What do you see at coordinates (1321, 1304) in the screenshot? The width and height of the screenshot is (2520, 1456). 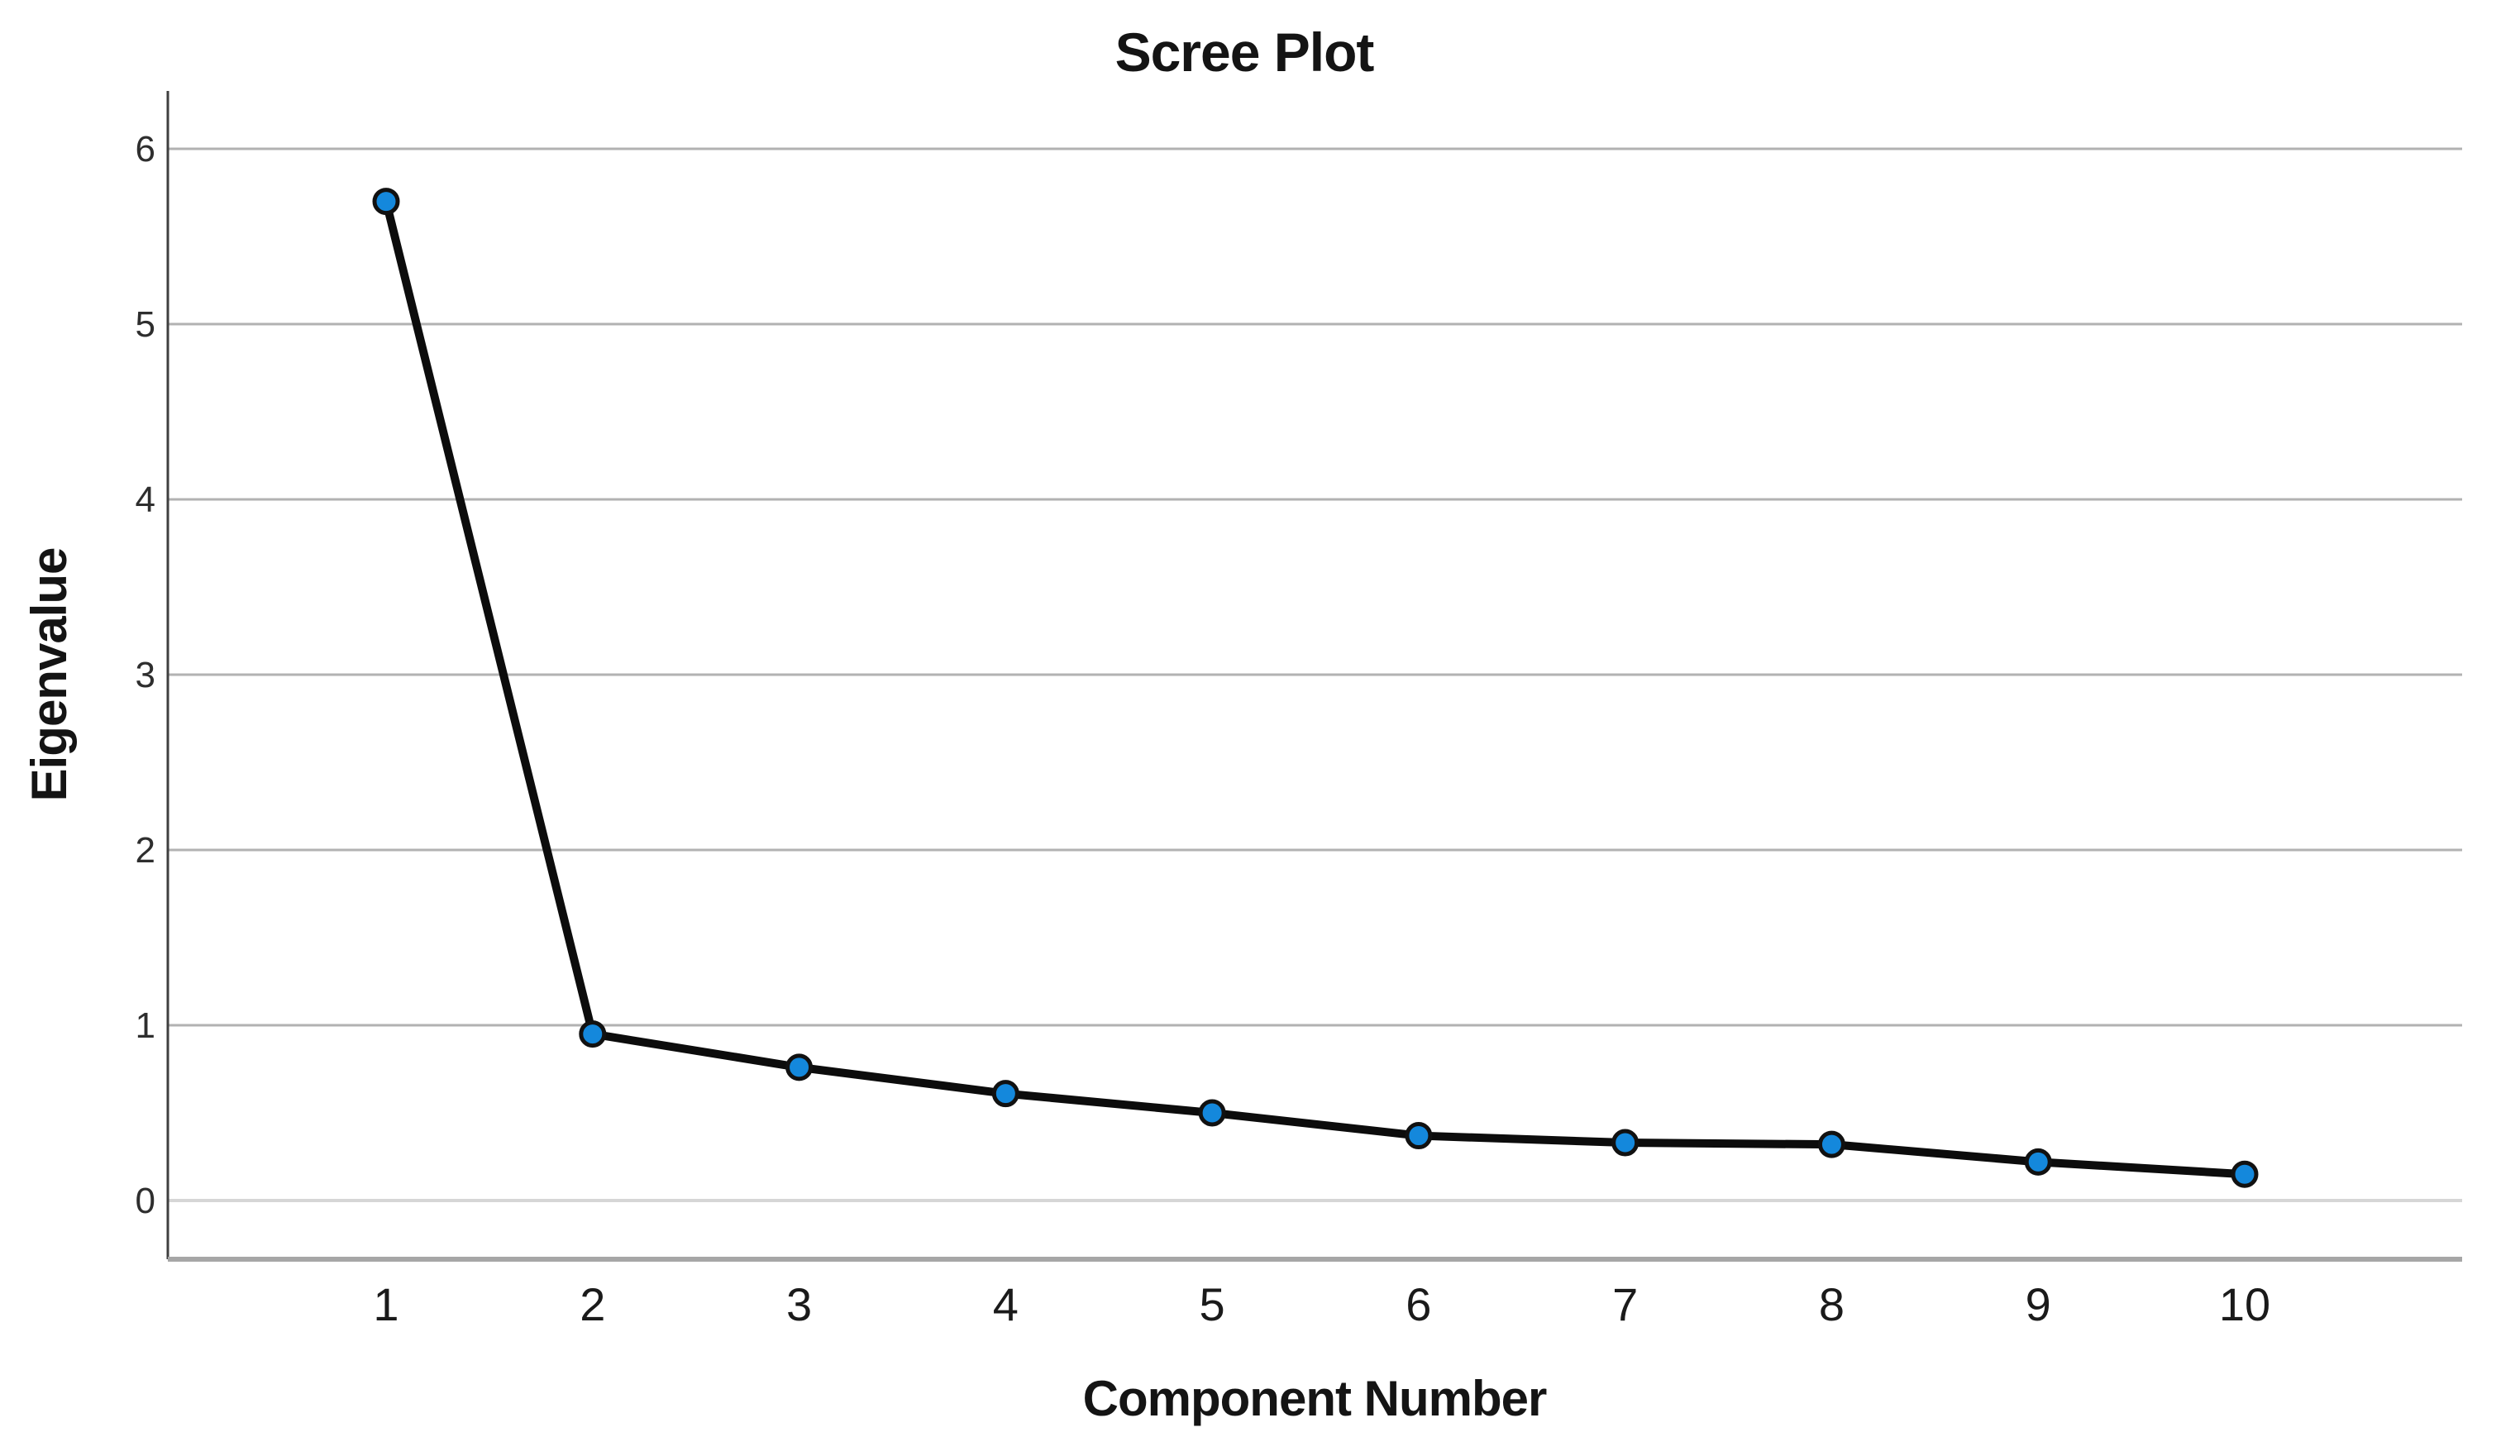 I see `x-tick-labels: 1 2 3 4 5 6 7 8 9 10` at bounding box center [1321, 1304].